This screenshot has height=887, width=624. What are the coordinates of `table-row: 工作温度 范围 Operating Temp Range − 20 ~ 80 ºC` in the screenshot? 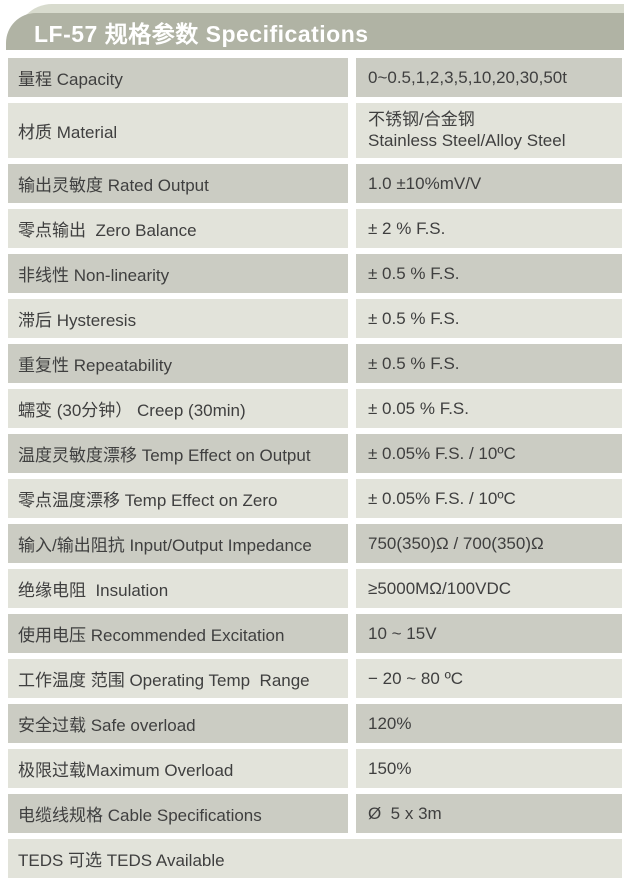 It's located at (315, 678).